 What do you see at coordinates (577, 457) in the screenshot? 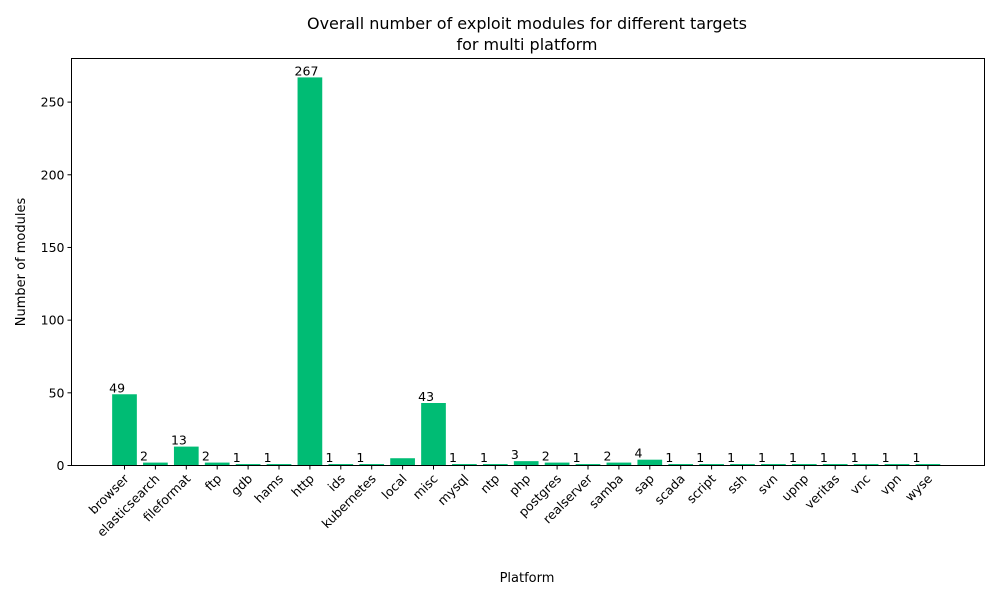
I see `data-label-realserver: 1` at bounding box center [577, 457].